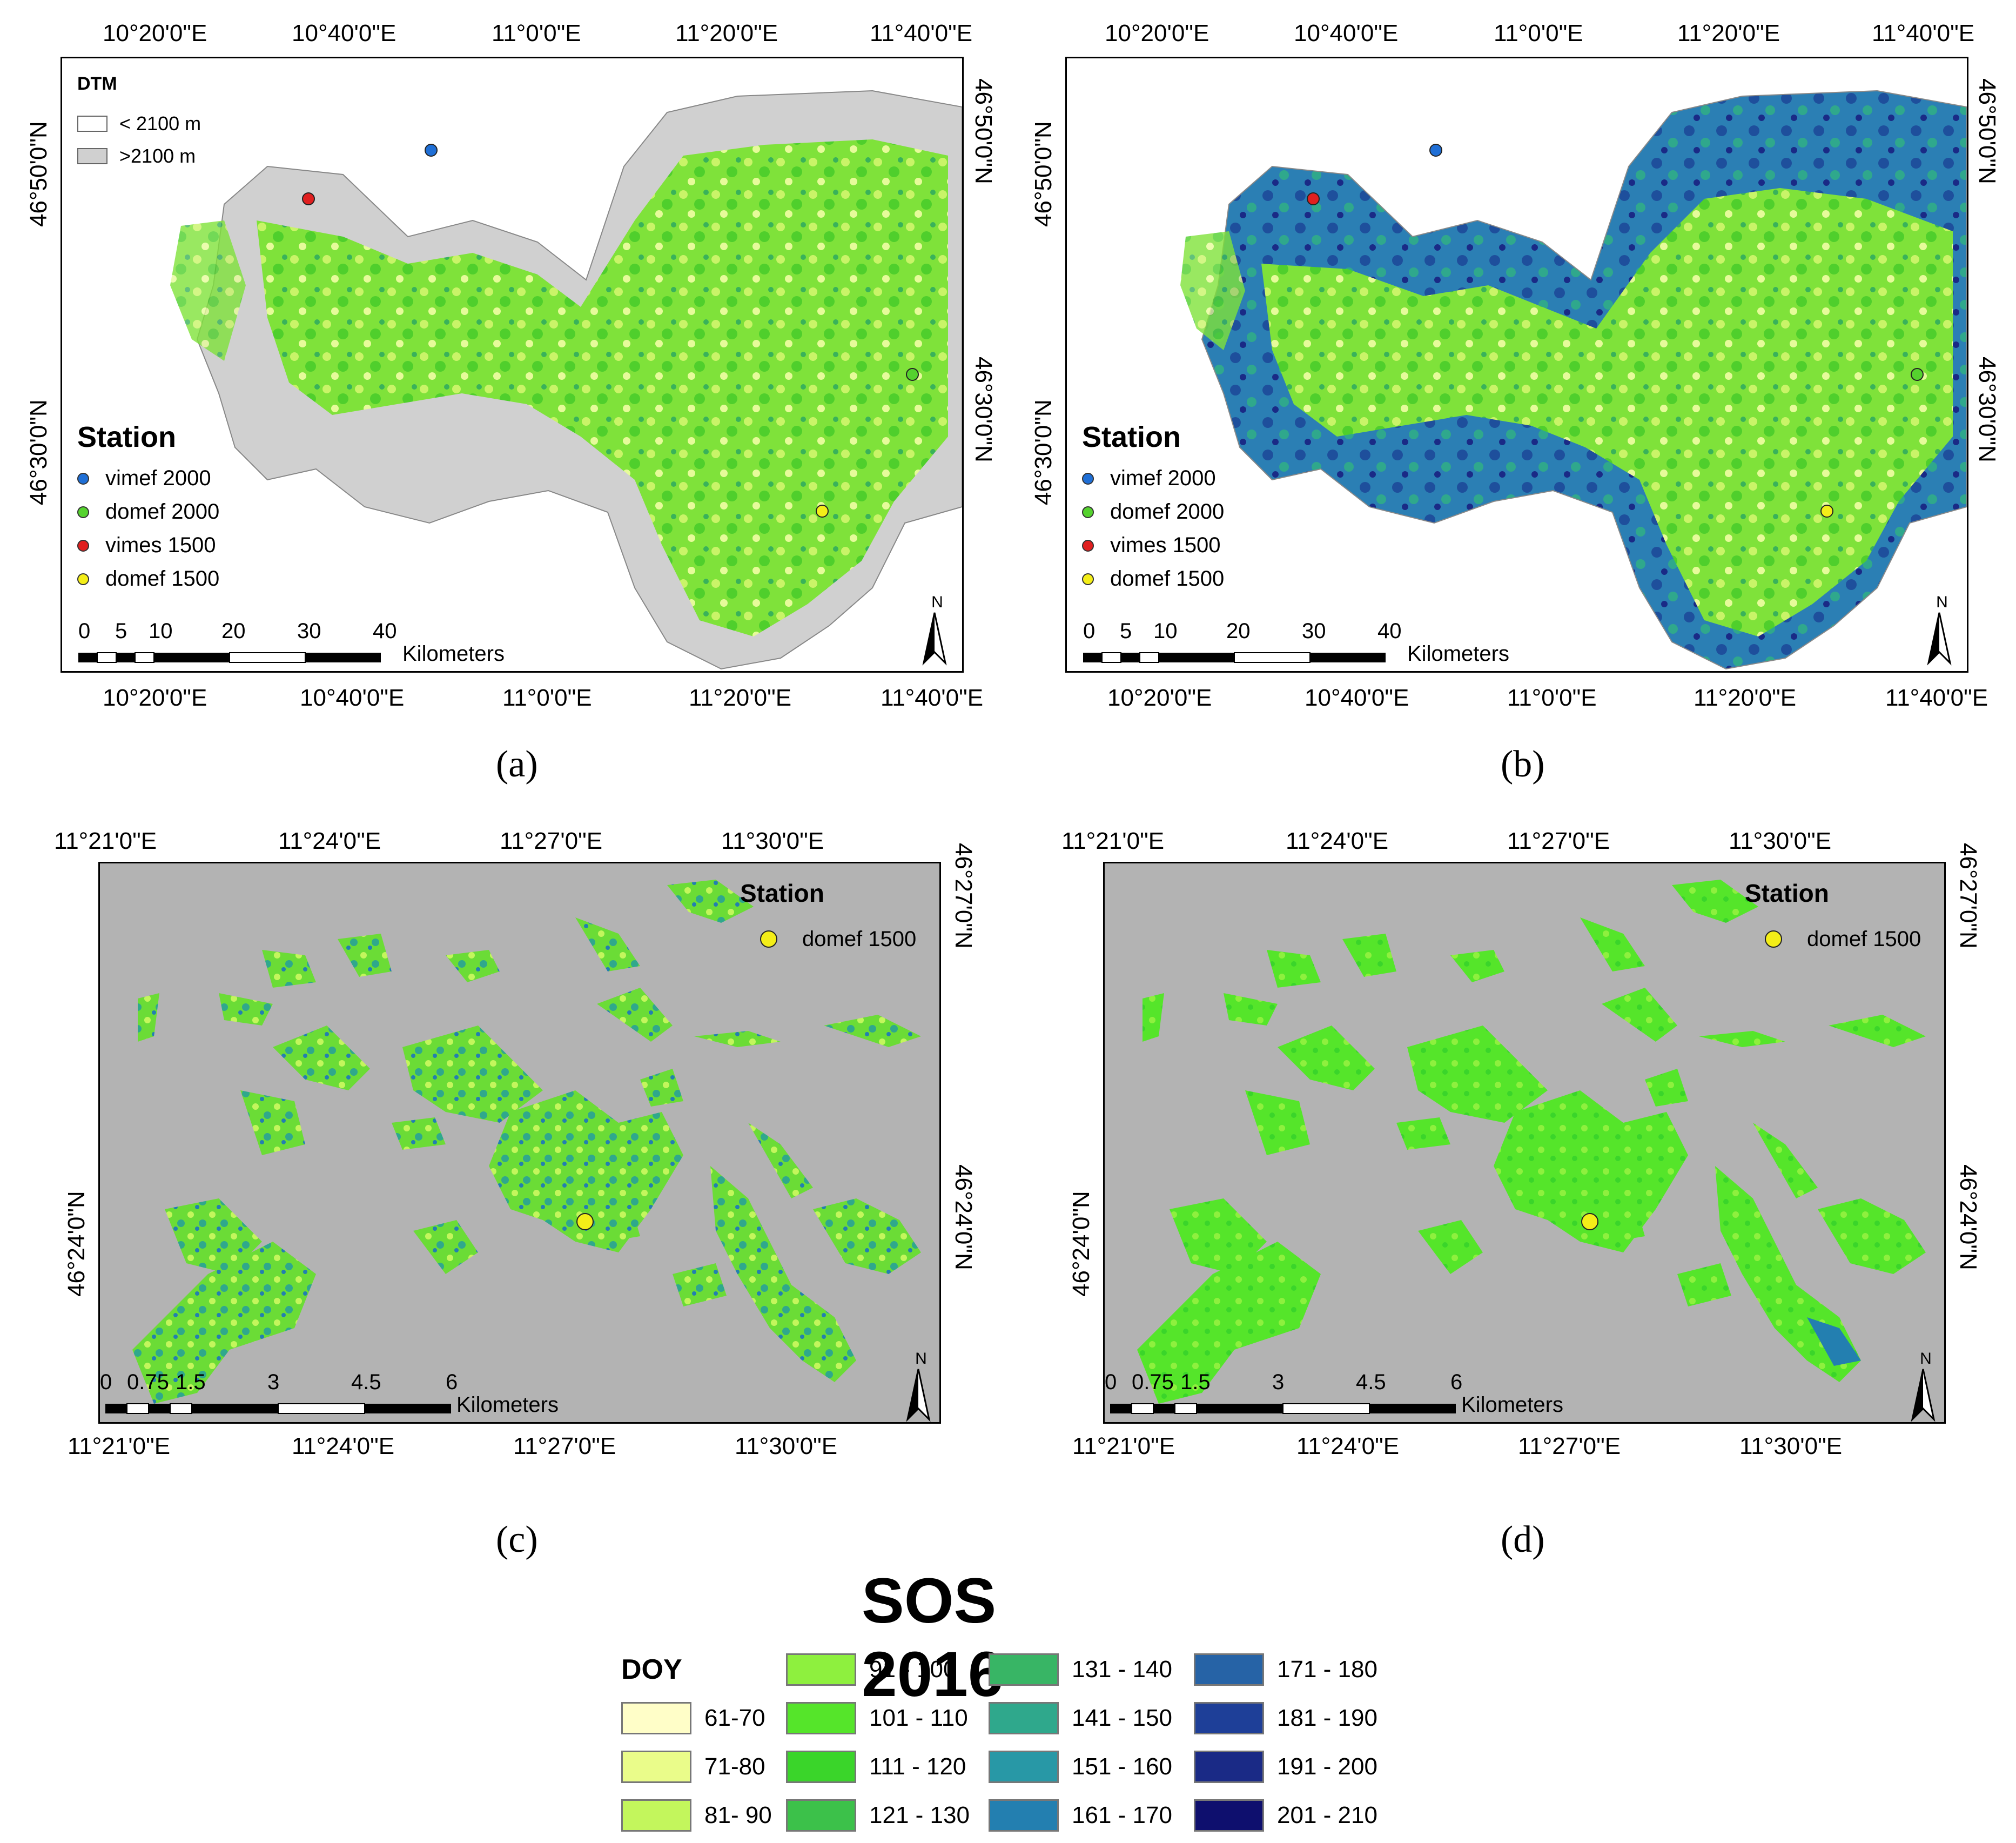 This screenshot has width=2016, height=1843. I want to click on scale-bar: 0 0.75 1.5 3 4.5 6 Kilometers, so click(330, 1393).